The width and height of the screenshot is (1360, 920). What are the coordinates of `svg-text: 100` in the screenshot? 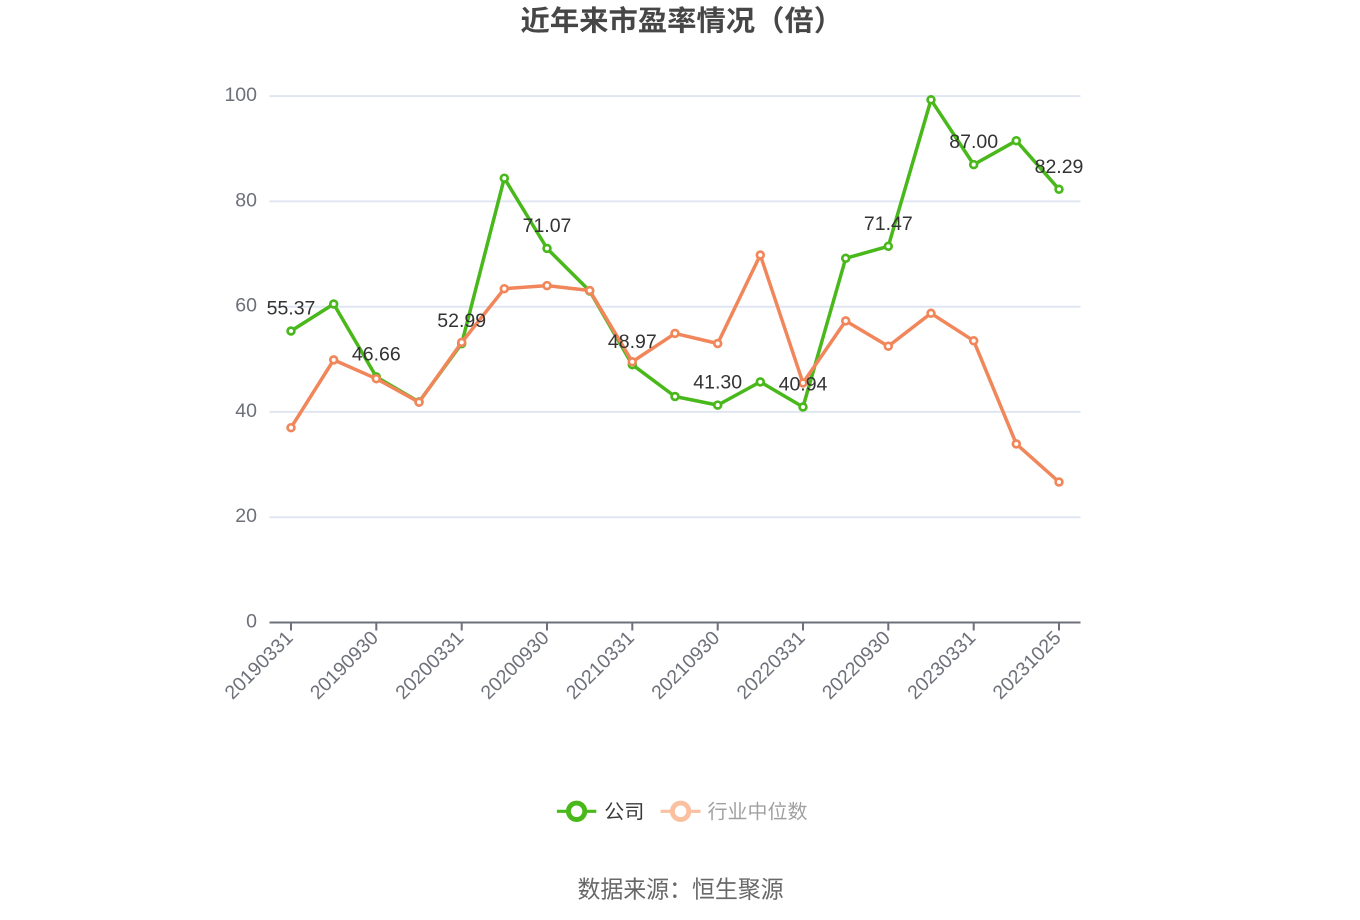 It's located at (240, 95).